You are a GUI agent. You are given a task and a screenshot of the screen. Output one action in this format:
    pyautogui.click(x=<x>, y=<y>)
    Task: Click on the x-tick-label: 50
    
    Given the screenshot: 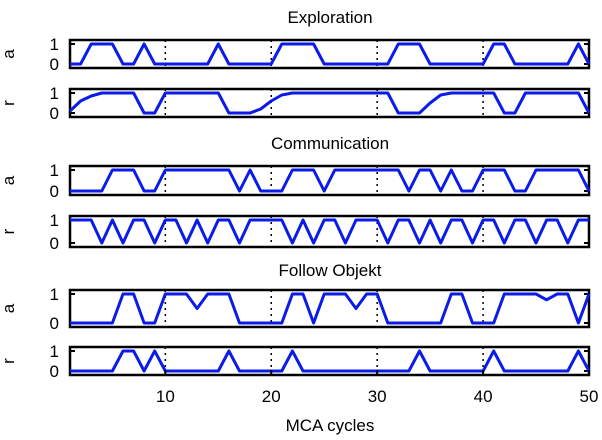 What is the action you would take?
    pyautogui.click(x=589, y=396)
    